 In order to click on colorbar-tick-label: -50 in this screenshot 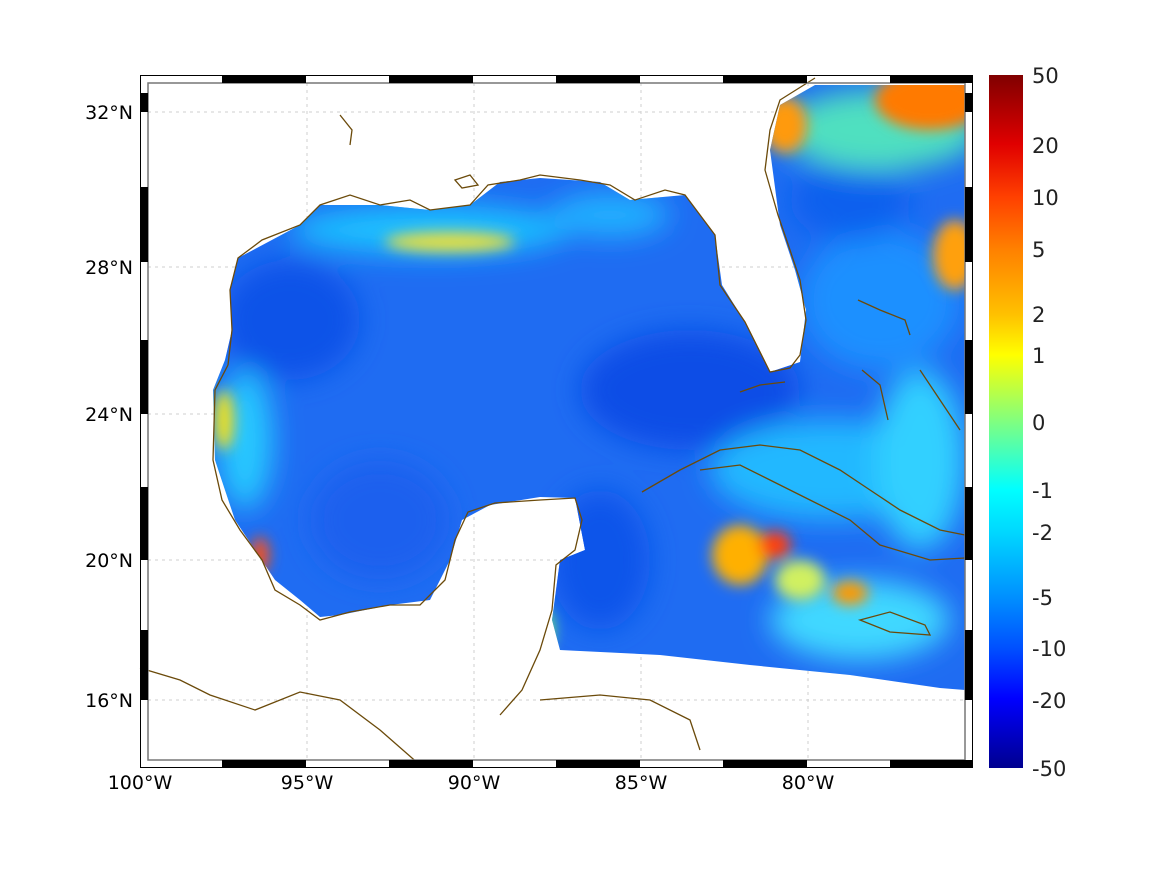, I will do `click(1049, 769)`.